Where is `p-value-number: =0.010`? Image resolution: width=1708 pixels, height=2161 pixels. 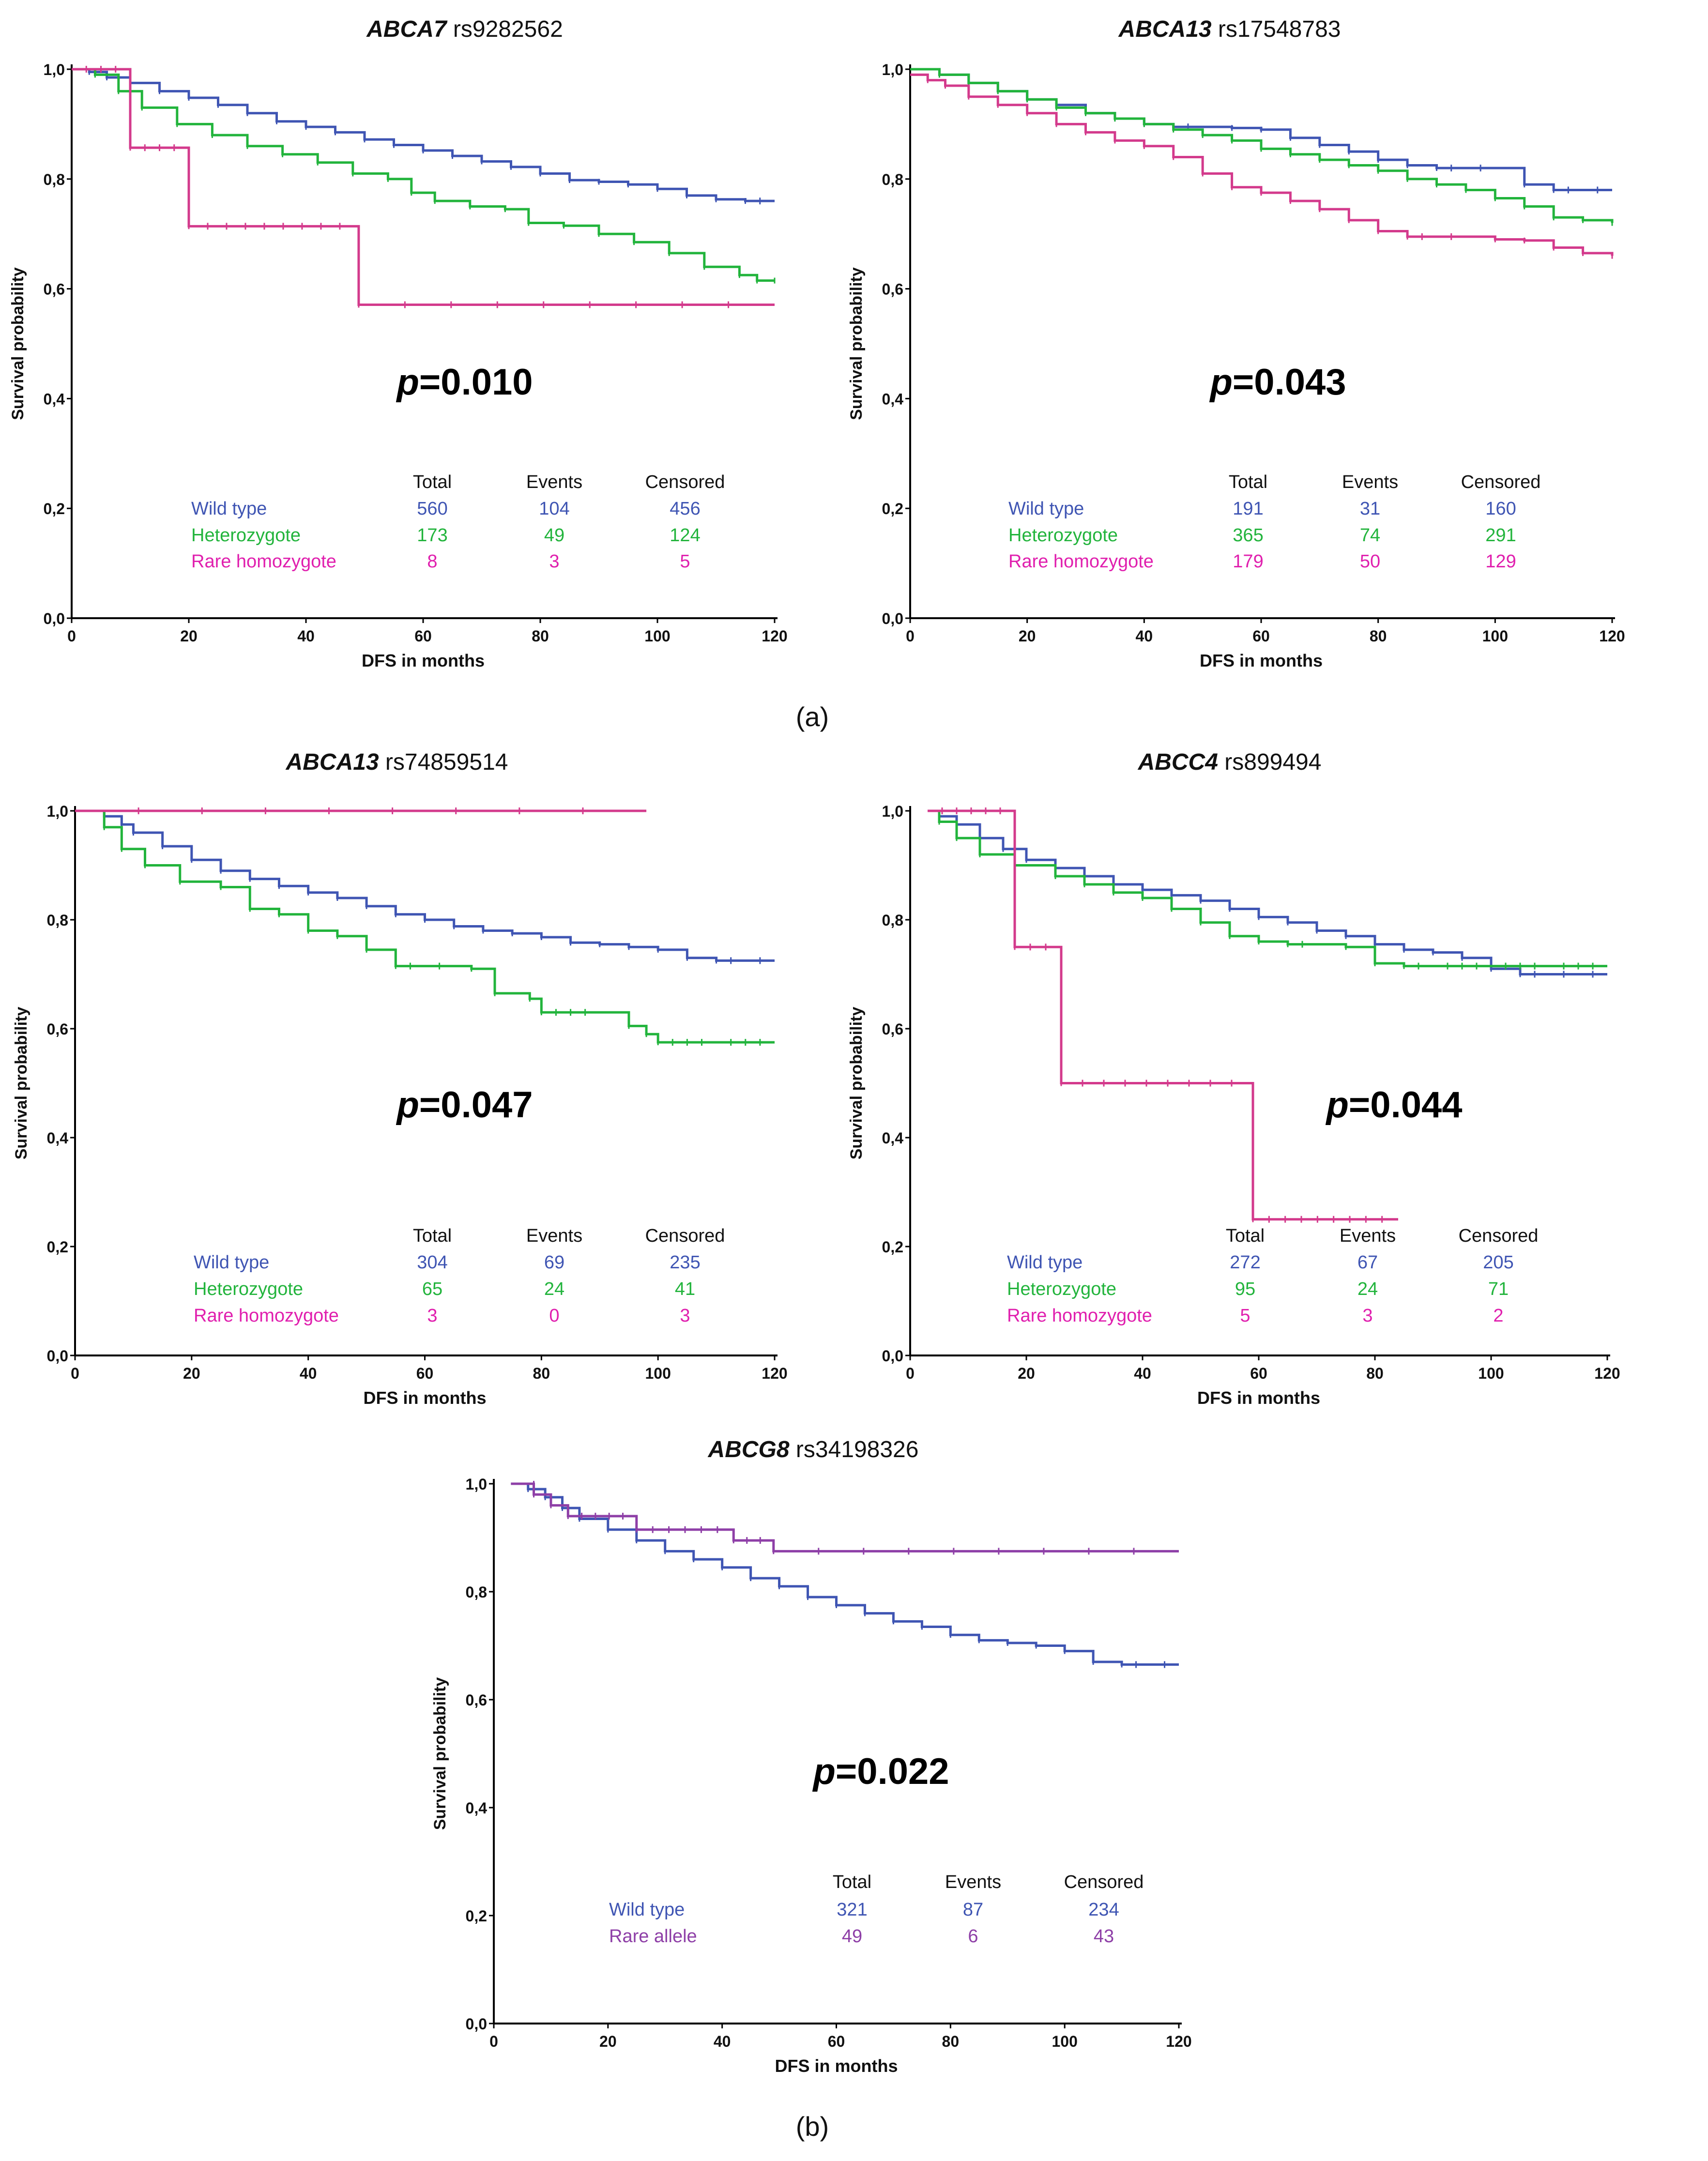
p-value-number: =0.010 is located at coordinates (476, 382).